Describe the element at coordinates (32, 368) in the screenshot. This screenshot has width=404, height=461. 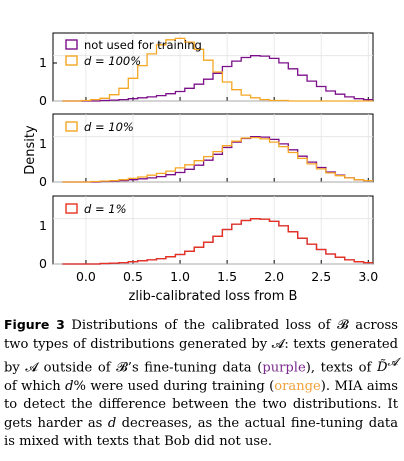
I see `caption-math-a-2: 𝓐` at that location.